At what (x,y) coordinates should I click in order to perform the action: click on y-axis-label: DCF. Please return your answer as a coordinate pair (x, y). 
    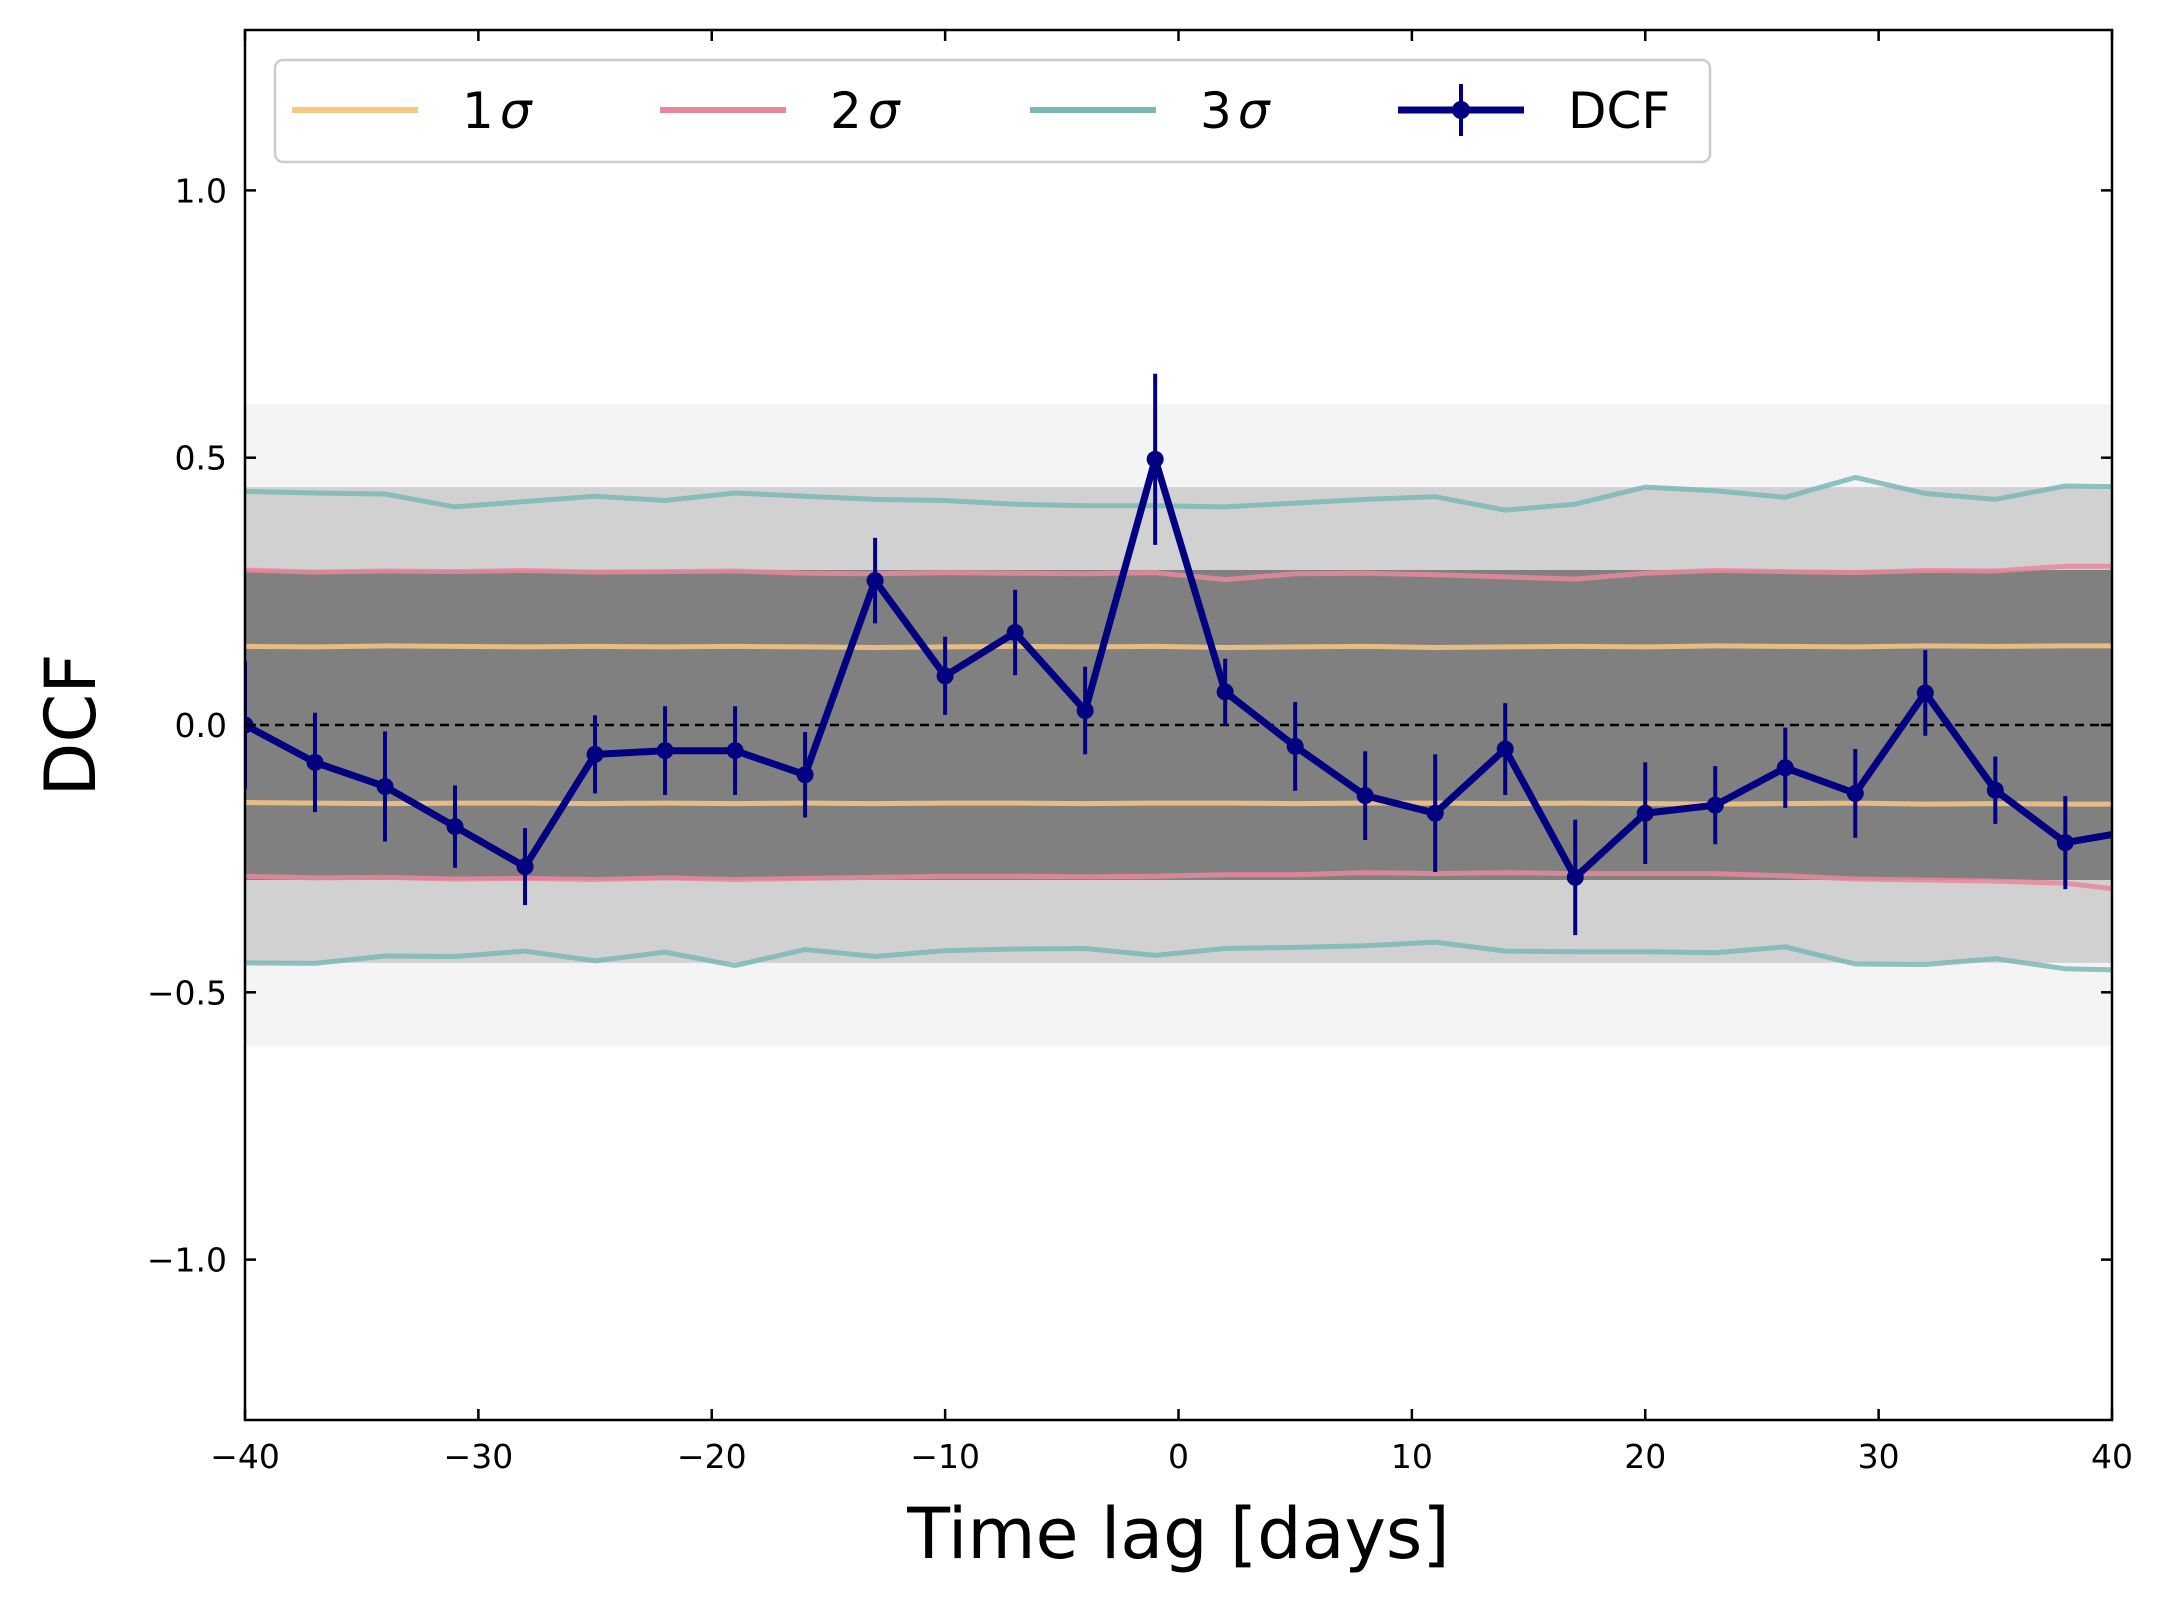
    Looking at the image, I should click on (71, 724).